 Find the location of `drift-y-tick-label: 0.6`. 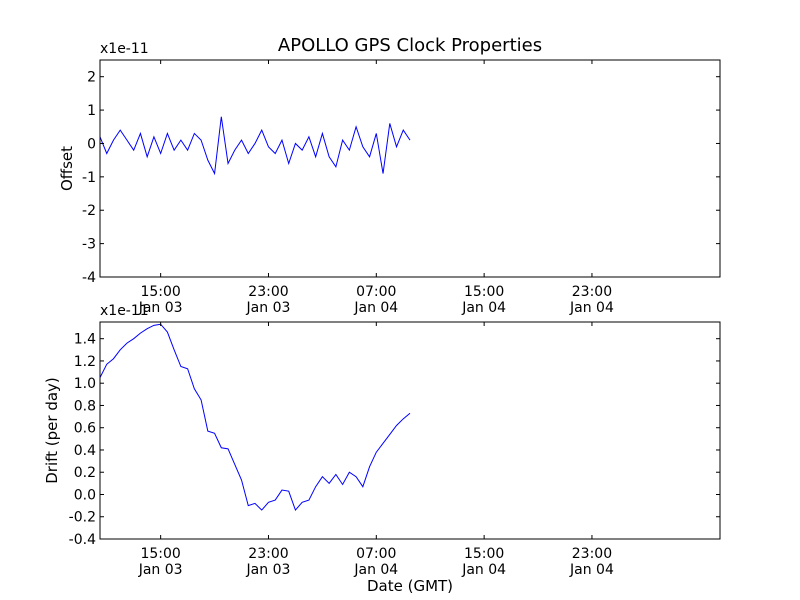

drift-y-tick-label: 0.6 is located at coordinates (85, 429).